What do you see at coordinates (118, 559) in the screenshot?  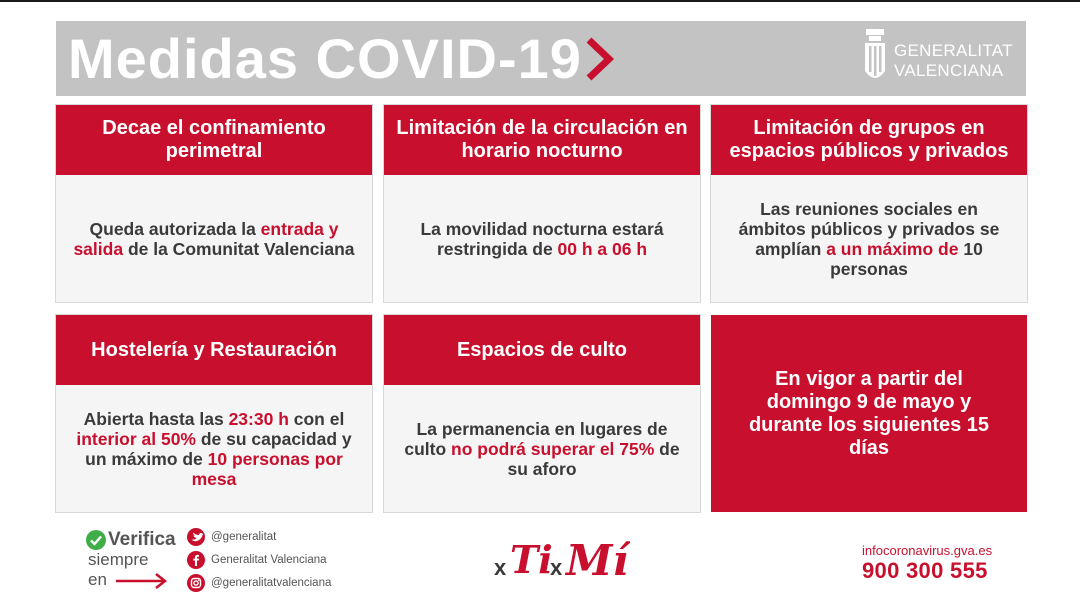 I see `siempre-label: siempre` at bounding box center [118, 559].